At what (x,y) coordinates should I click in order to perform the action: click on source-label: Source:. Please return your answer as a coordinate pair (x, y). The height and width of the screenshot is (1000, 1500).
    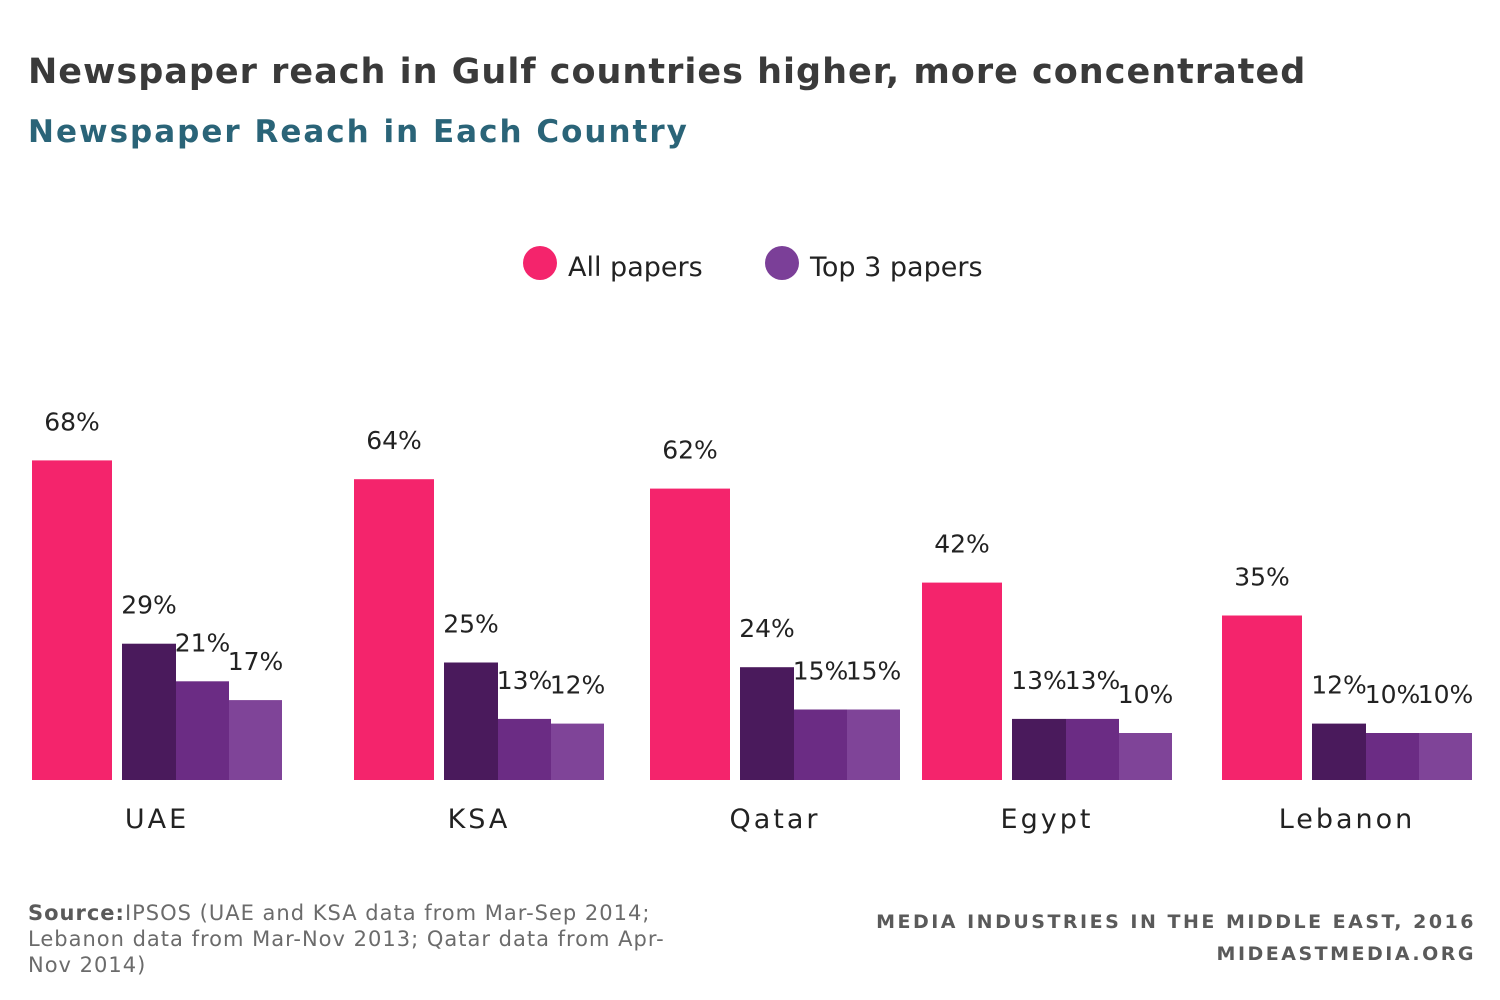
    Looking at the image, I should click on (76, 913).